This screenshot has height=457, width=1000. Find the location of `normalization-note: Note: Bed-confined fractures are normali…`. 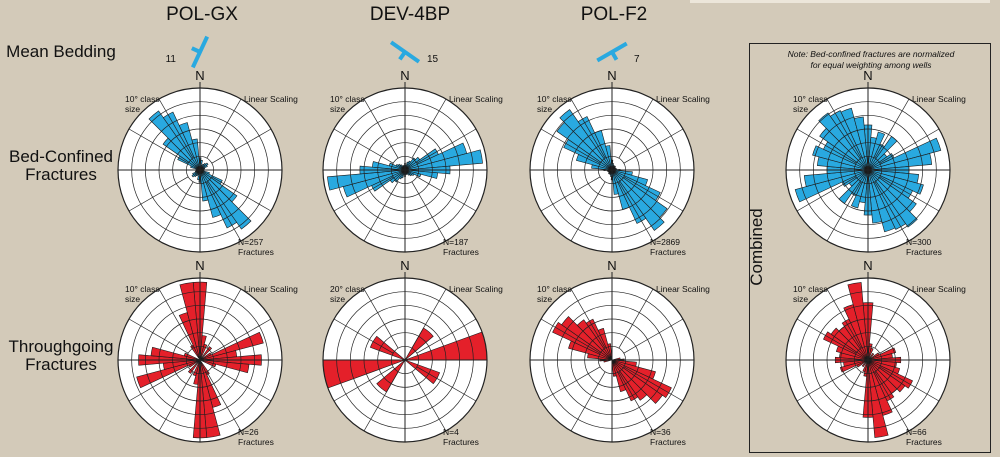

normalization-note: Note: Bed-confined fractures are normali… is located at coordinates (871, 60).